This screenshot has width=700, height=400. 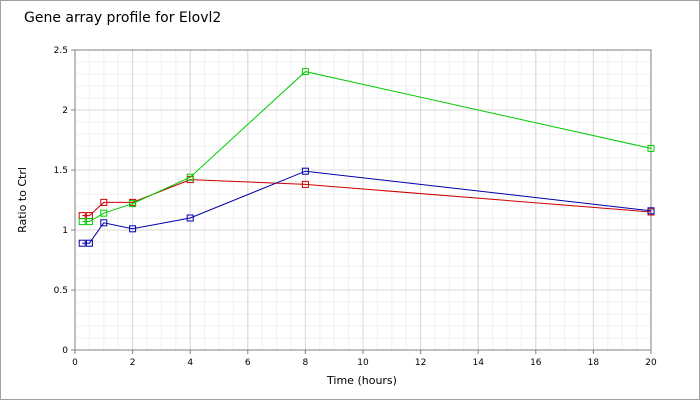 I want to click on y-tick-label: 0, so click(x=65, y=351).